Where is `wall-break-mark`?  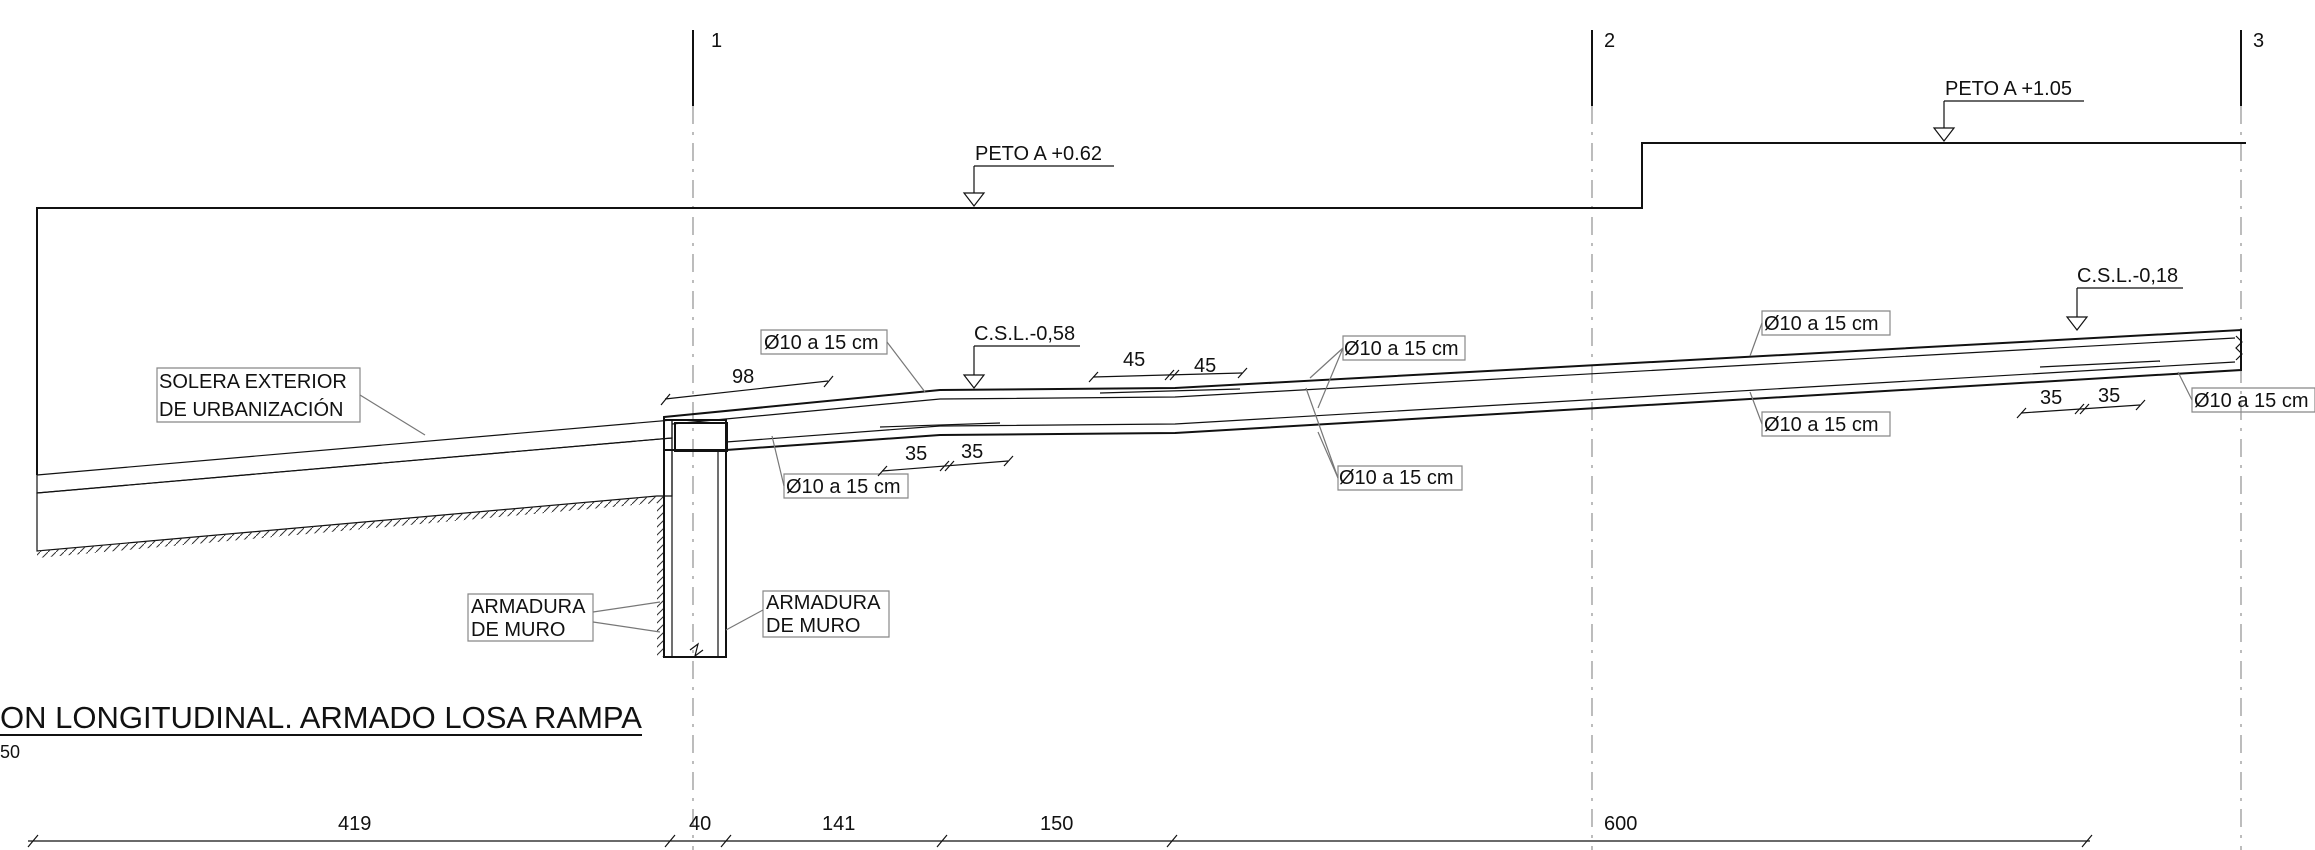 wall-break-mark is located at coordinates (696, 650).